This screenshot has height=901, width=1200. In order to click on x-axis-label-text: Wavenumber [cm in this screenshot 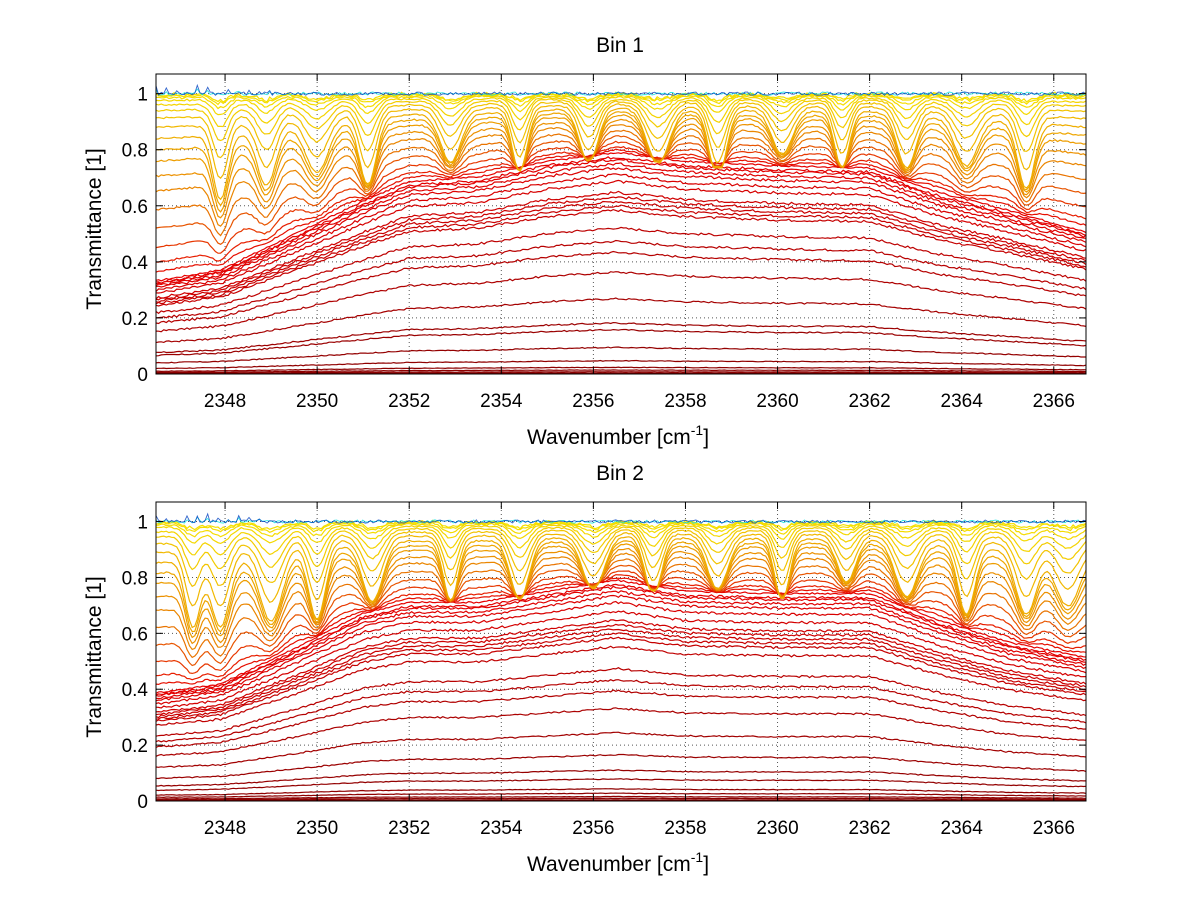, I will do `click(609, 437)`.